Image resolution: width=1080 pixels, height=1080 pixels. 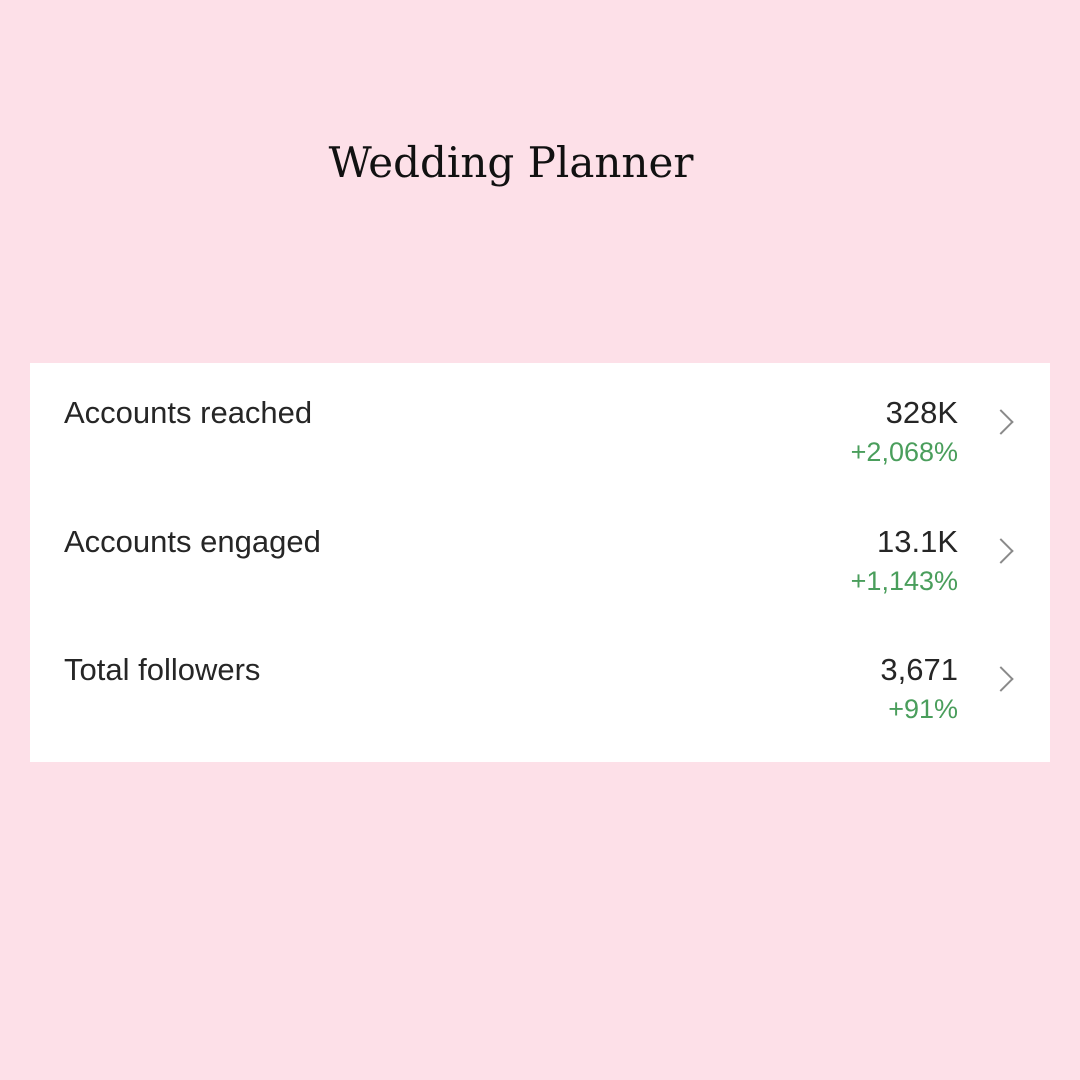 I want to click on metric-row-accounts-reached: Accounts reached 328K +2,068%, so click(x=540, y=415).